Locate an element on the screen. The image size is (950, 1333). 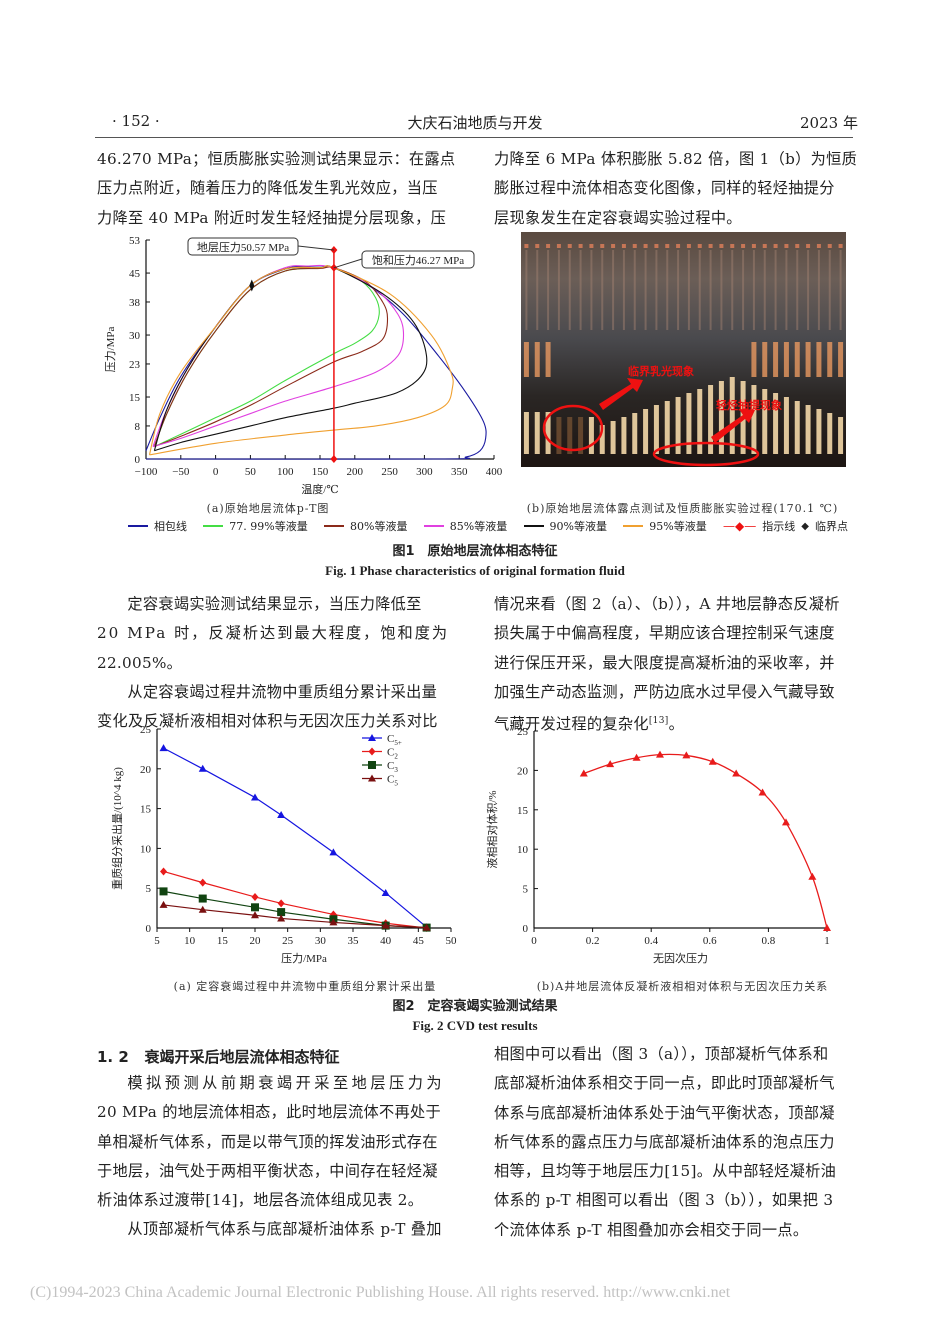
svg-text: 轻烃抽提现象 is located at coordinates (749, 405).